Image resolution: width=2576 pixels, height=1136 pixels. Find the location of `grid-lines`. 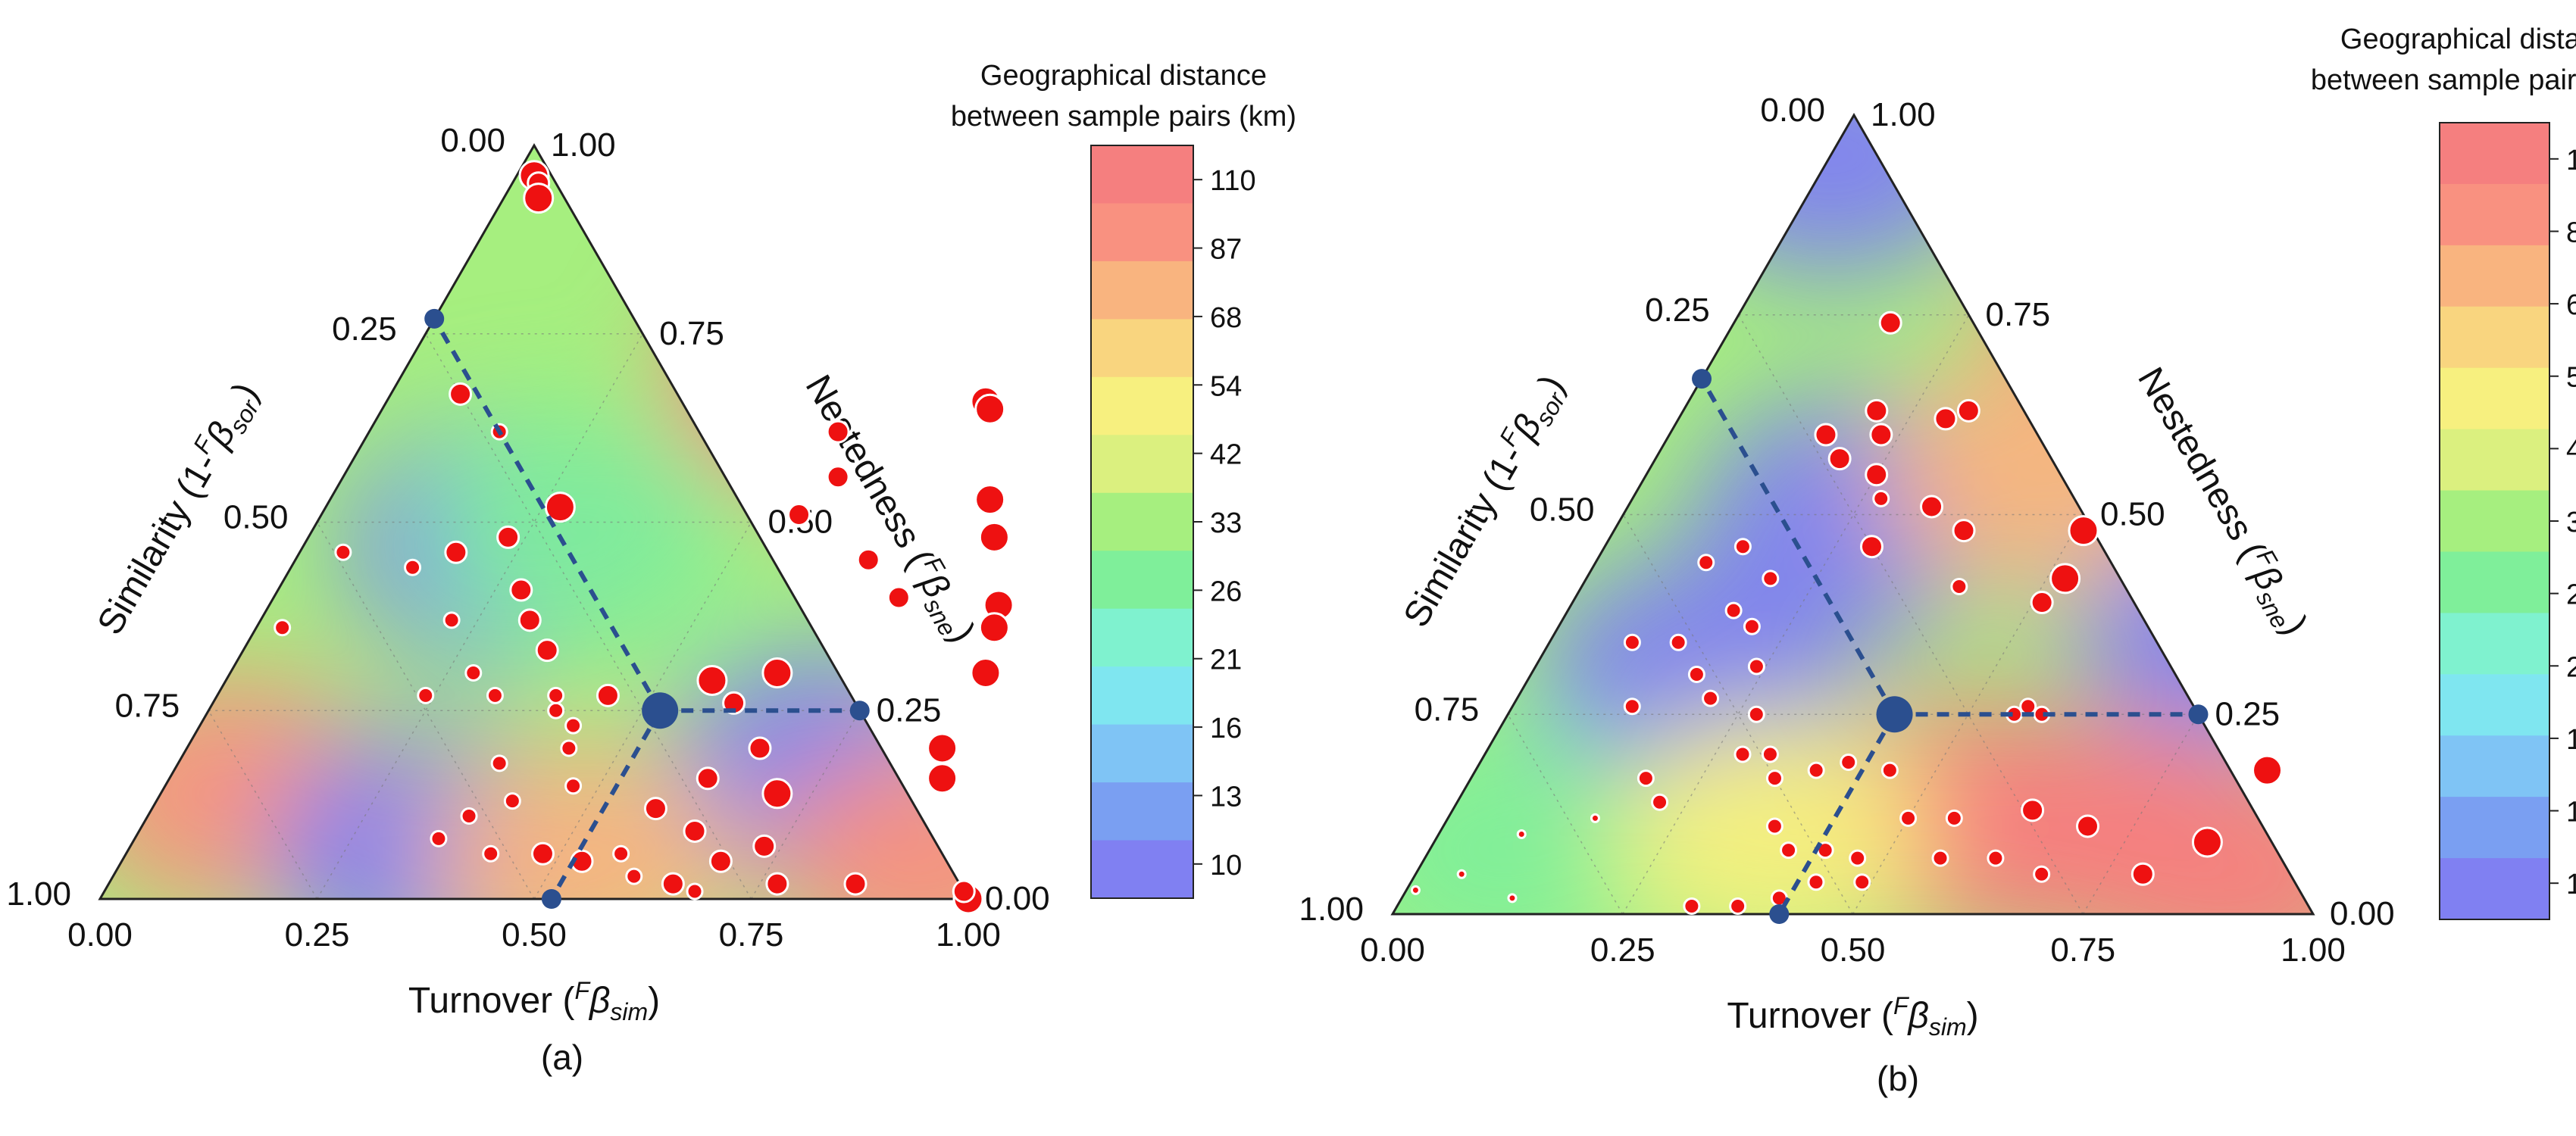

grid-lines is located at coordinates (534, 616).